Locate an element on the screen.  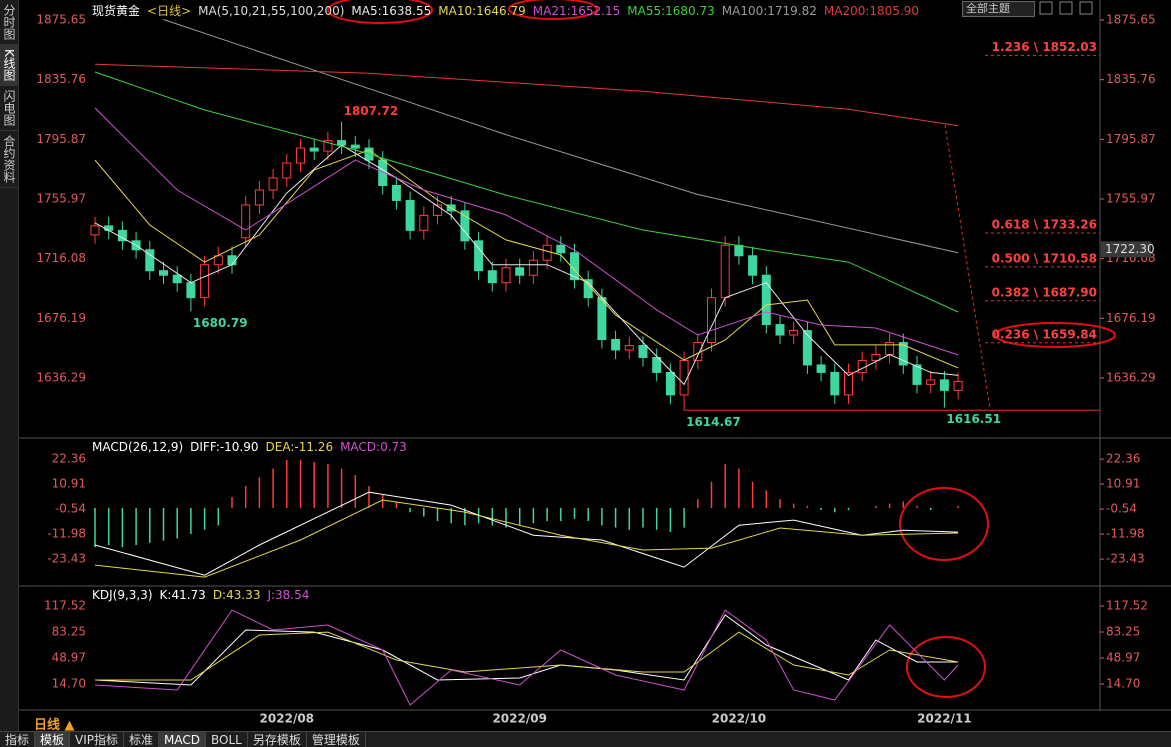
cursor-price-box is located at coordinates (1126, 249).